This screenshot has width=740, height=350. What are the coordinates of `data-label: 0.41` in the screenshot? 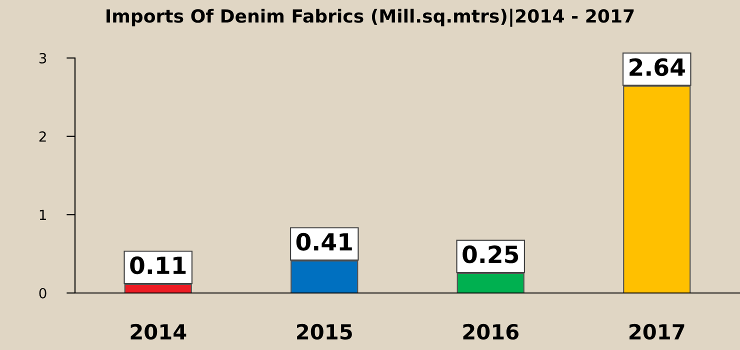 It's located at (324, 241).